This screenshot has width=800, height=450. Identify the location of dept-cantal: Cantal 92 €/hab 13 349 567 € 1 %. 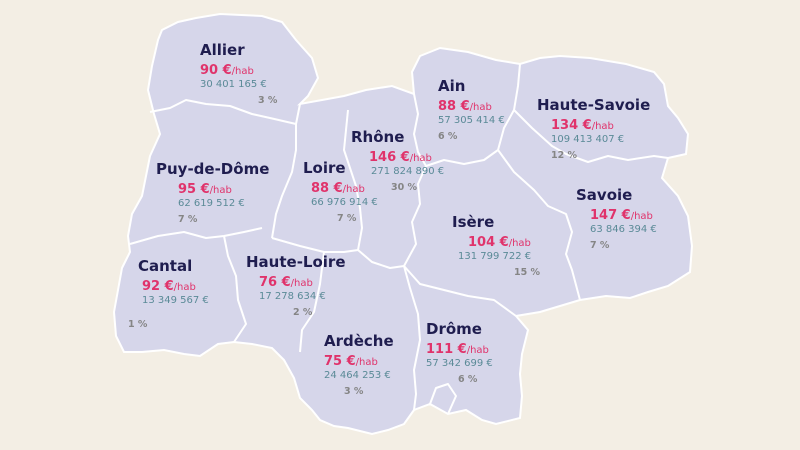
(168, 293).